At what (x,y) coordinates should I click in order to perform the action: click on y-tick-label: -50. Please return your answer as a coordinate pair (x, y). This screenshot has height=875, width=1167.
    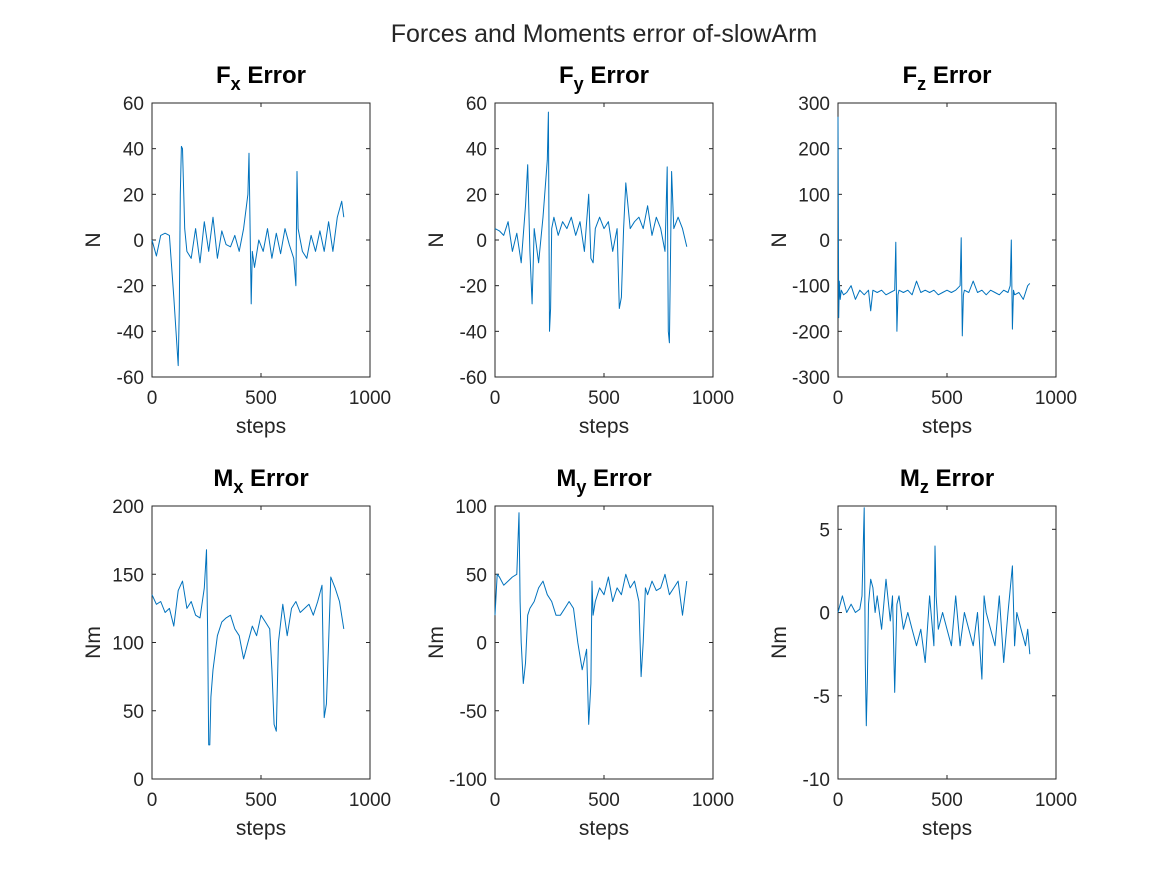
    Looking at the image, I should click on (473, 712).